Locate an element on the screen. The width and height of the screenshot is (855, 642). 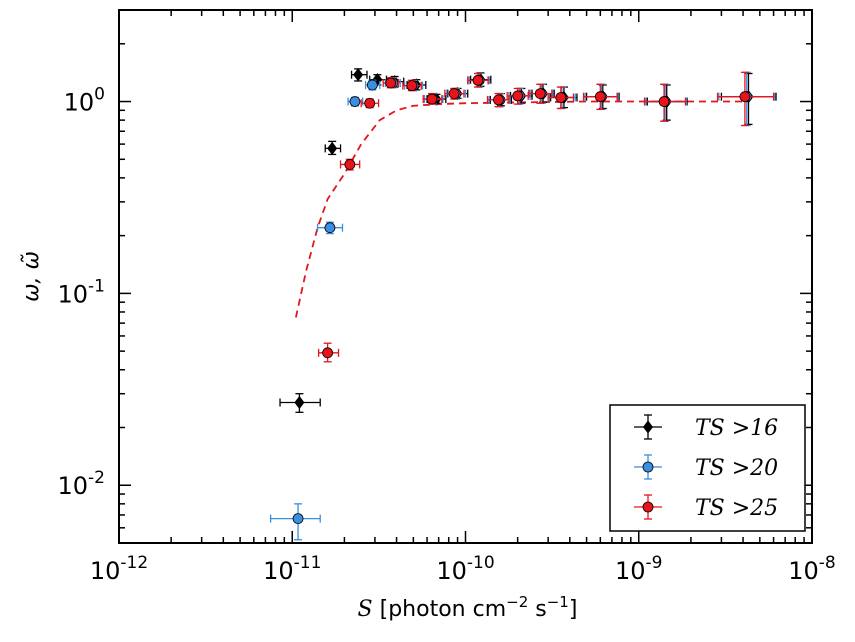
legend-item: TS >16 is located at coordinates (706, 427).